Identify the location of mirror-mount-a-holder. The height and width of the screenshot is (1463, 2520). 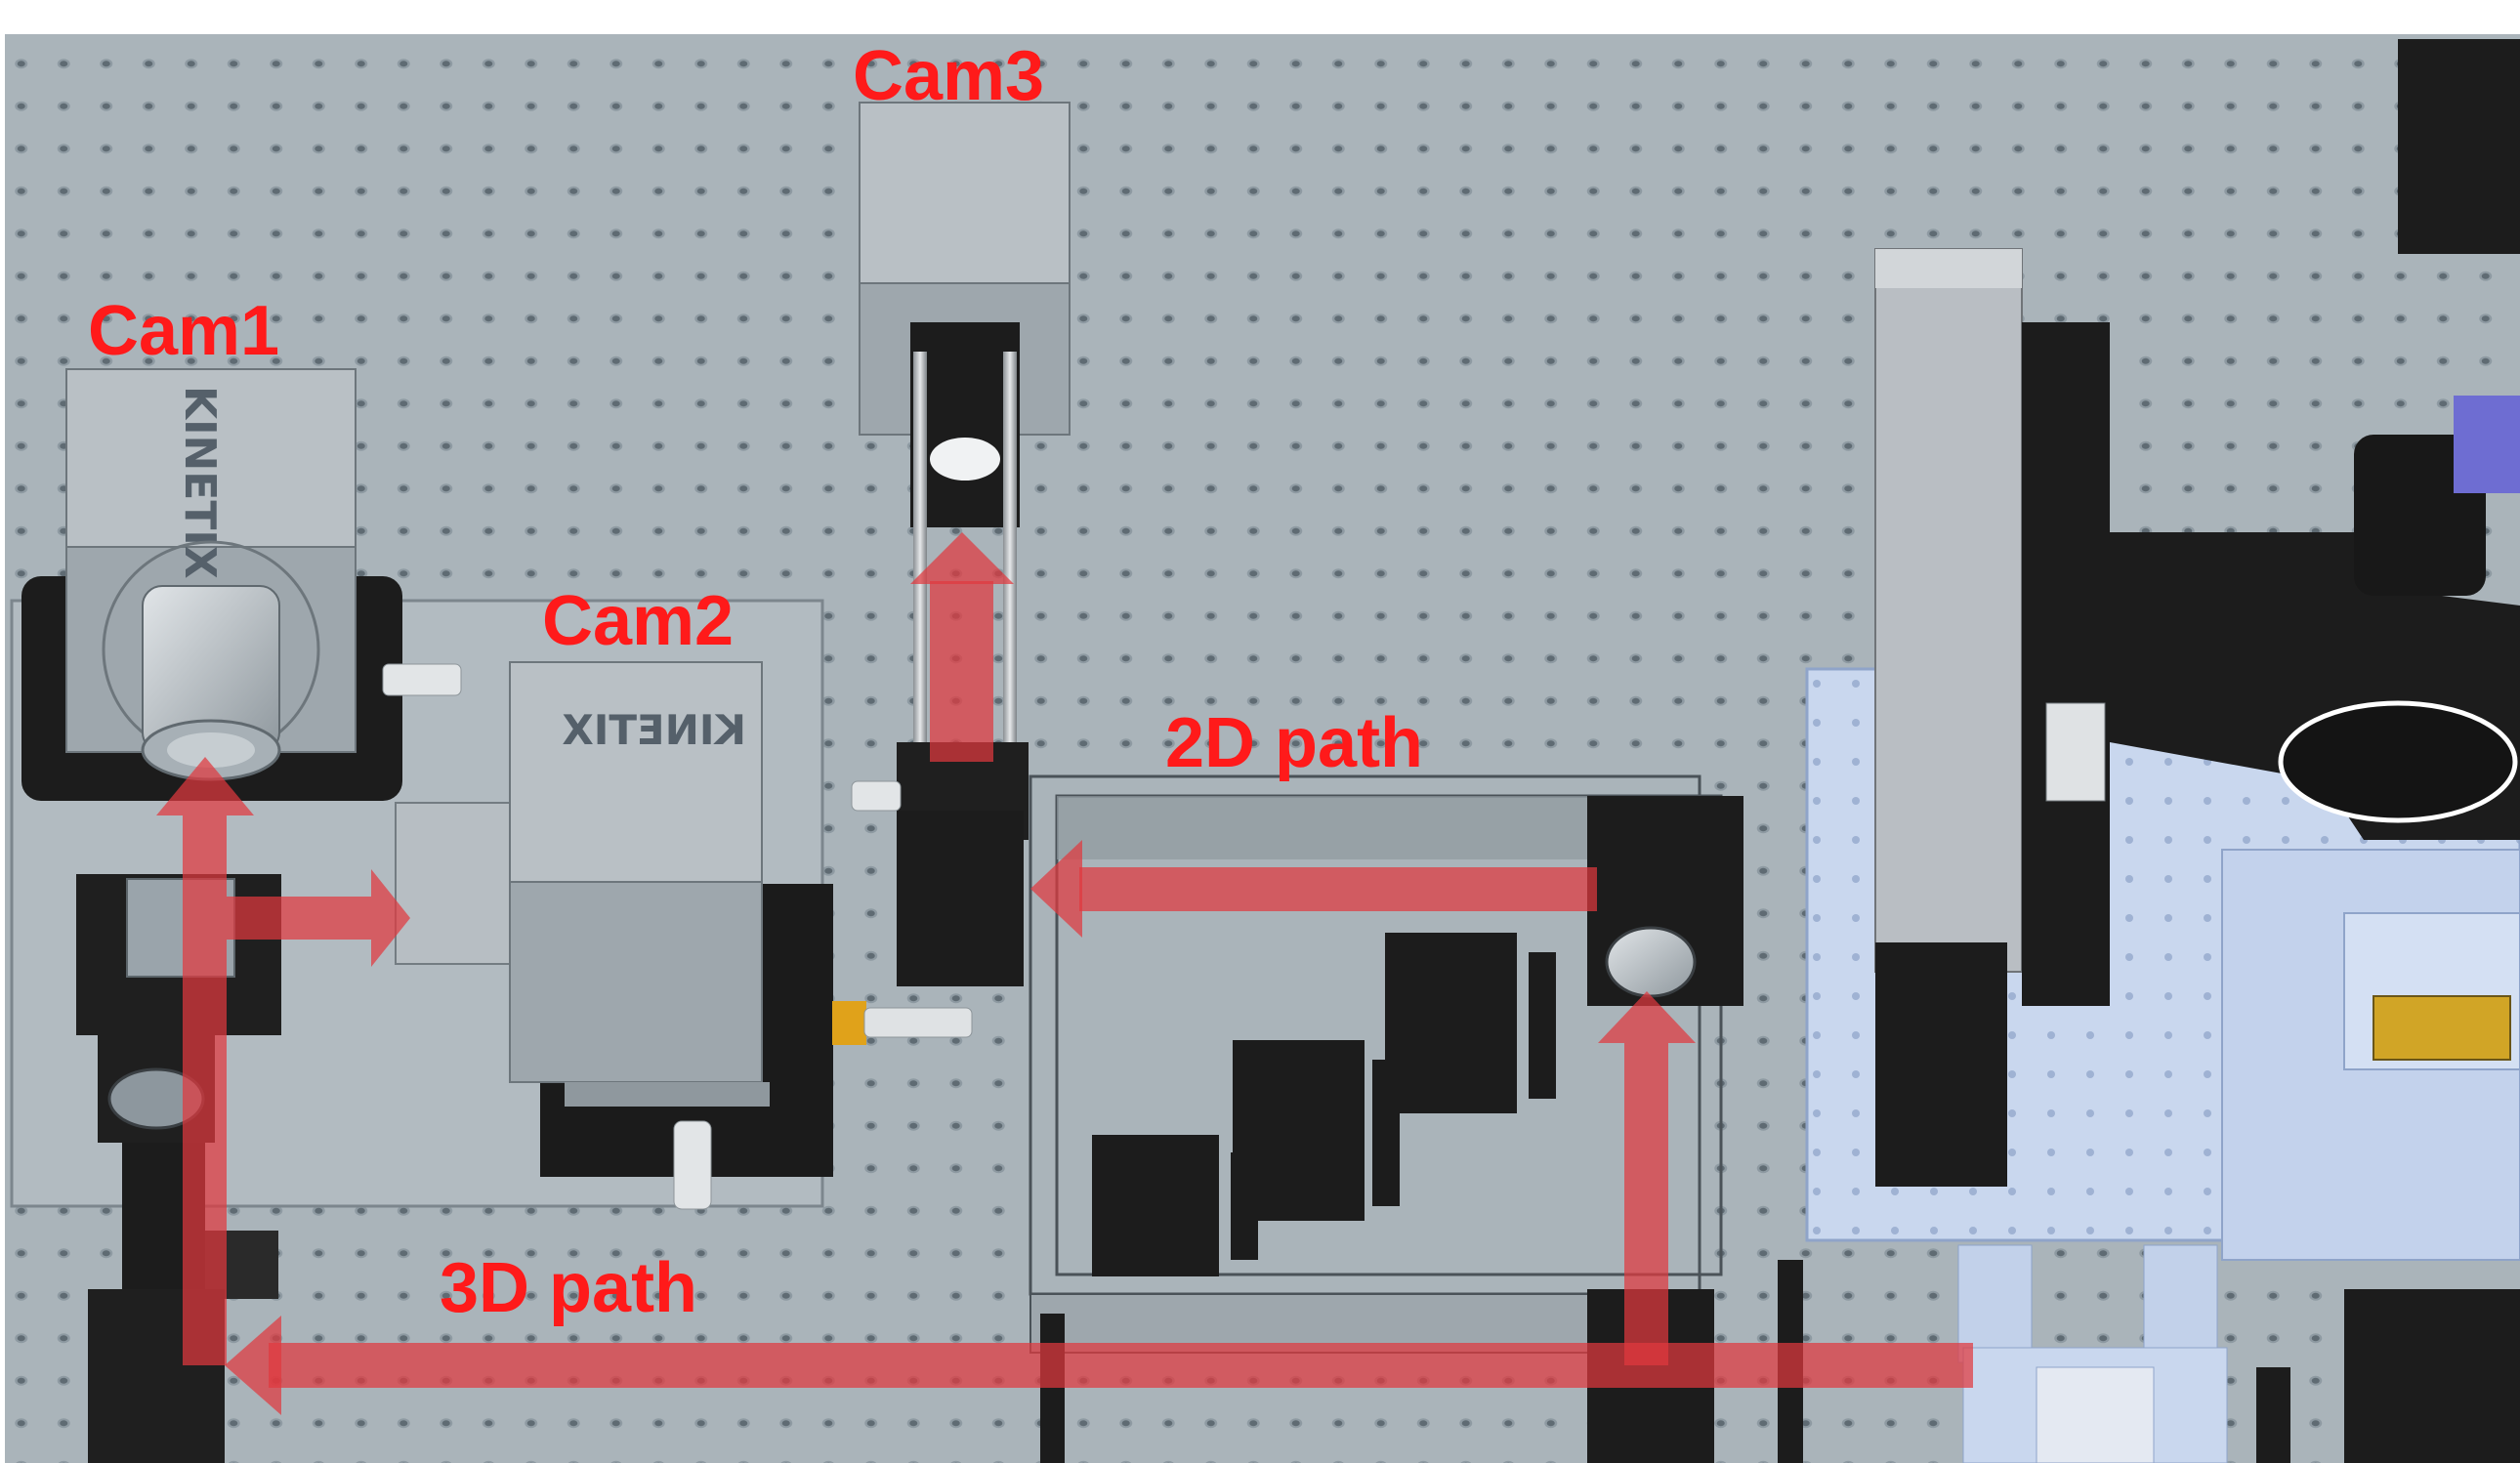
(1542, 1025).